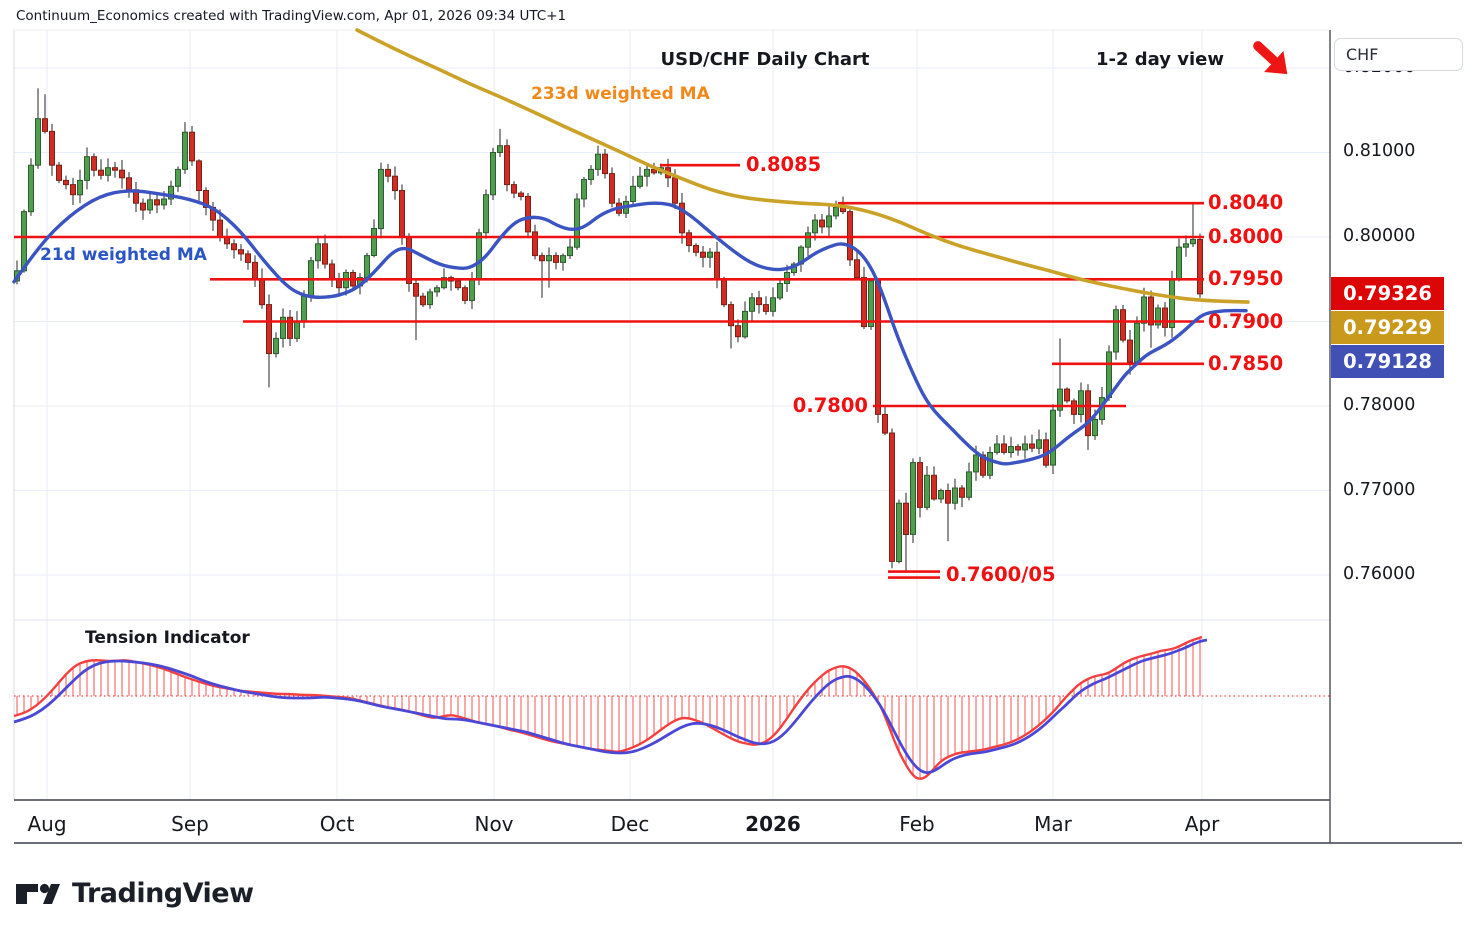  Describe the element at coordinates (1379, 405) in the screenshot. I see `price-scale-label: 0.78000` at that location.